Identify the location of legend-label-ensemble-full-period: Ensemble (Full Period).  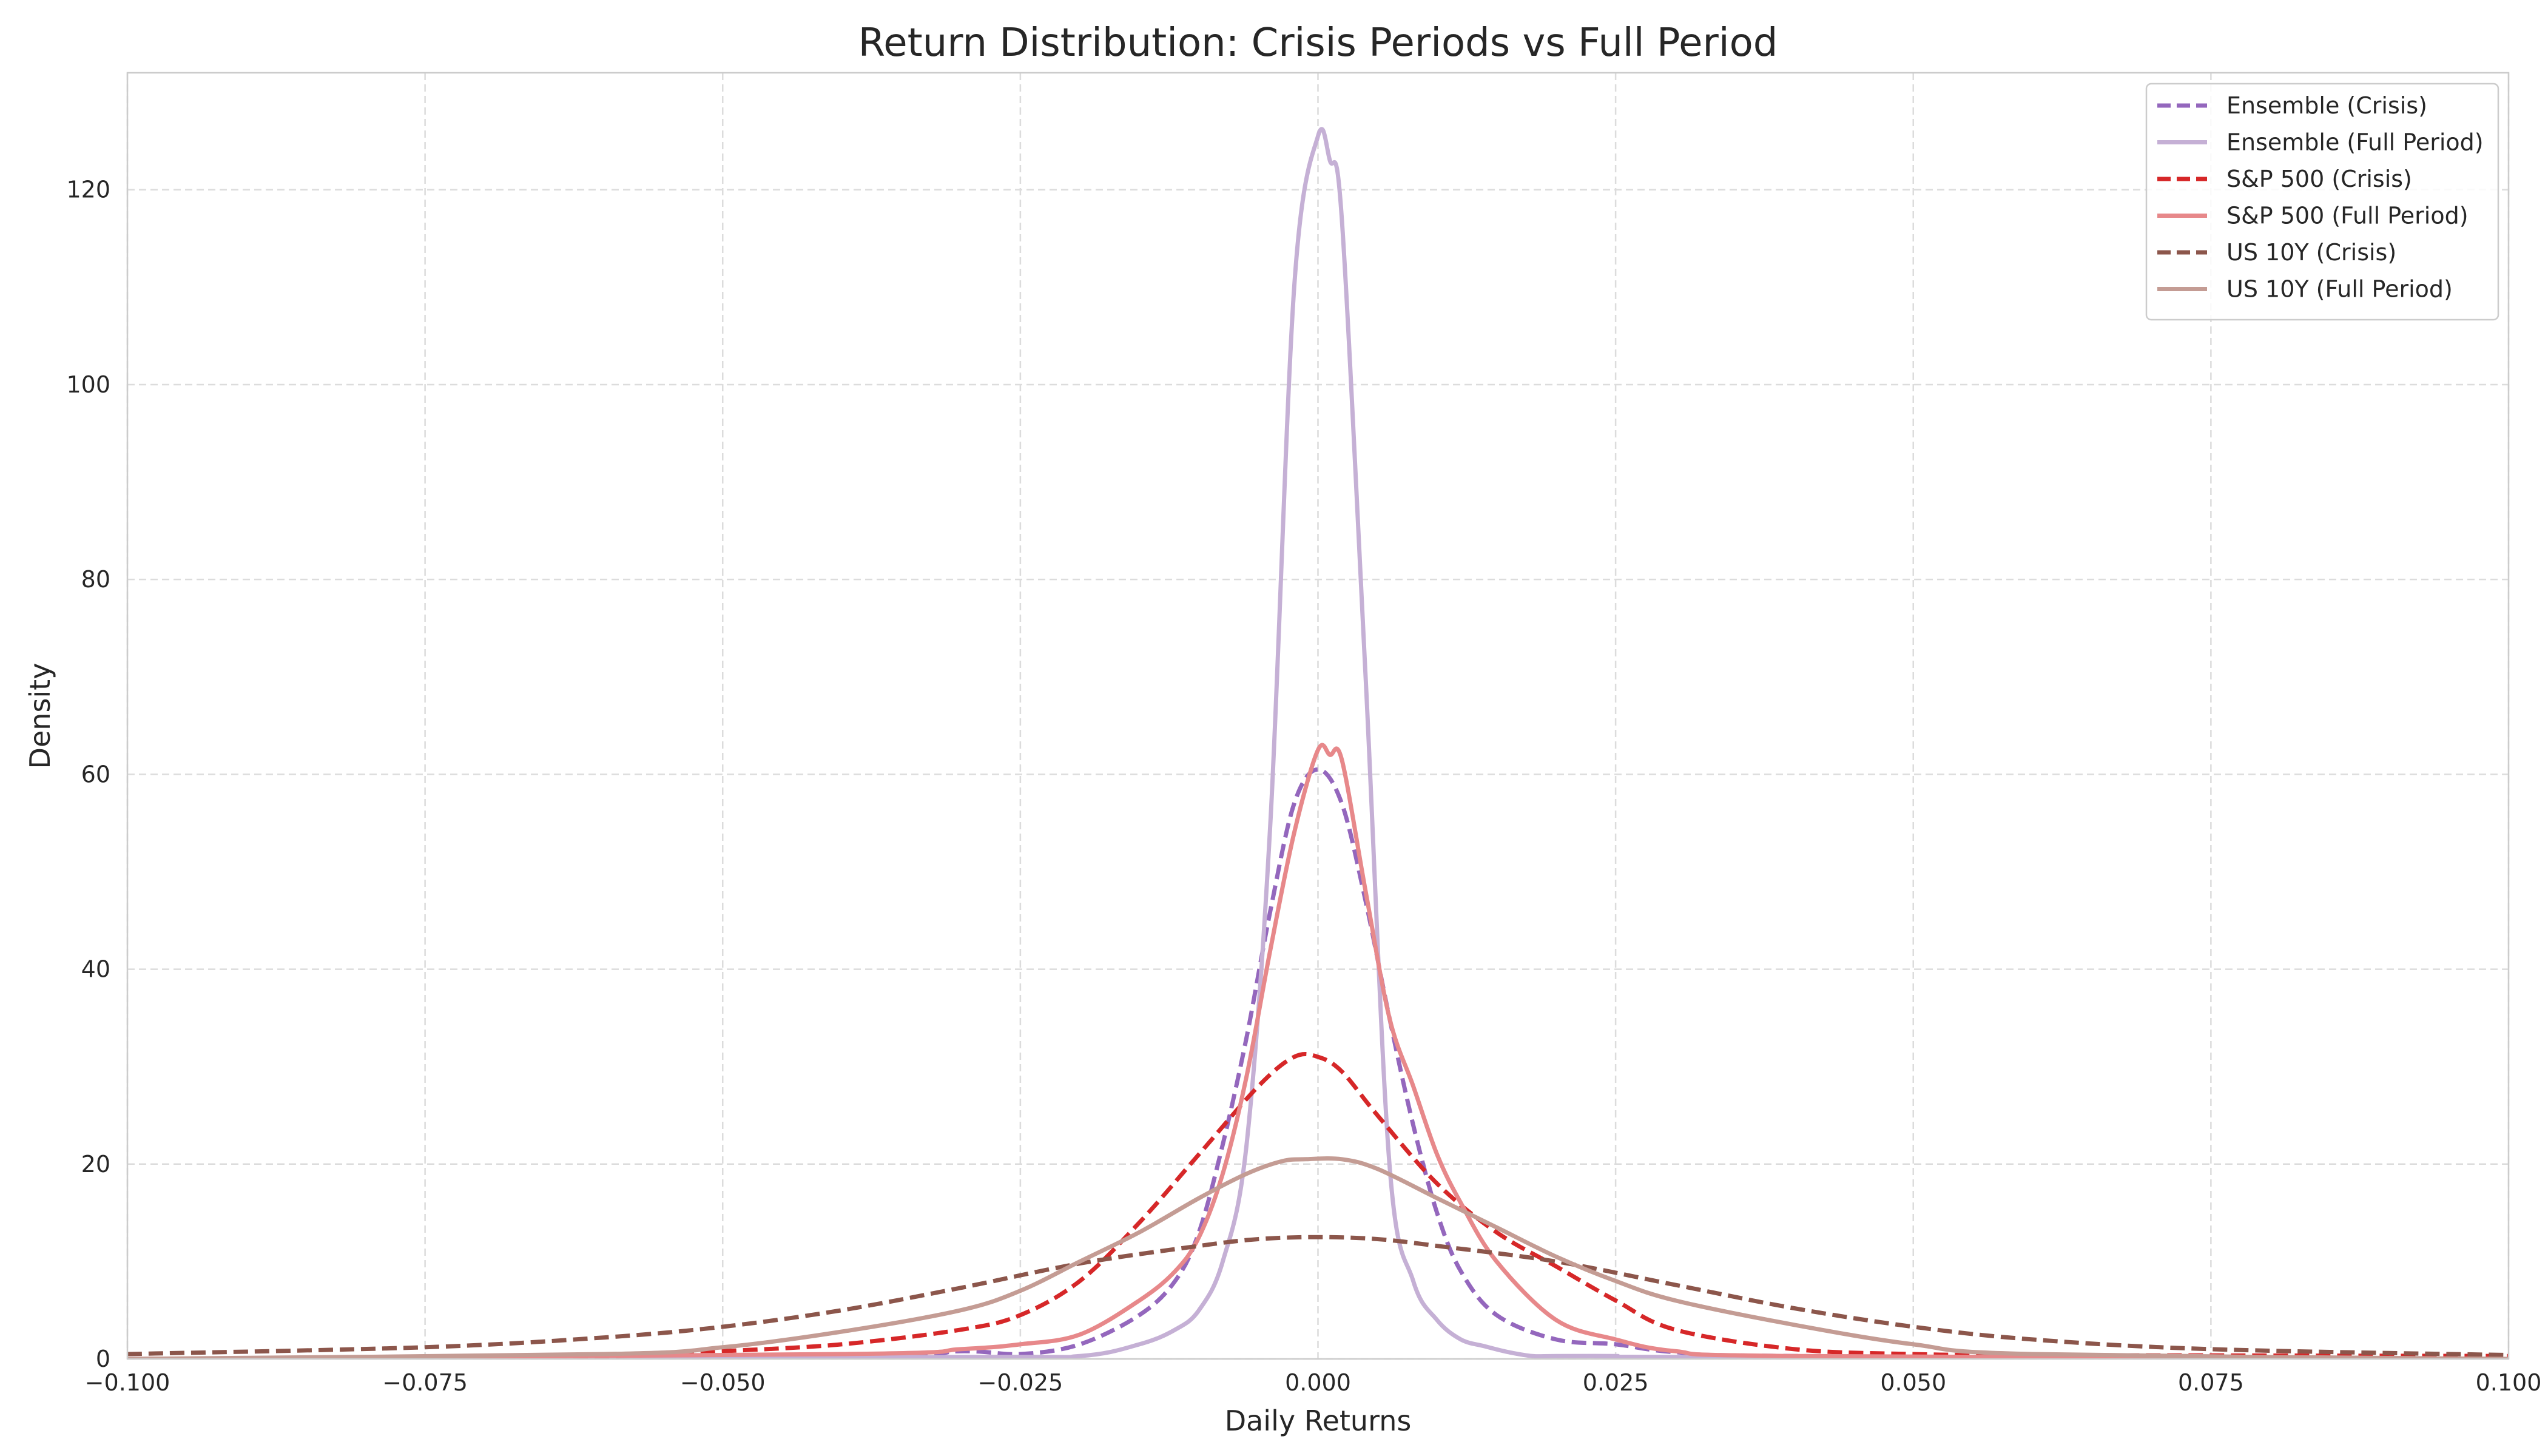
(2355, 142).